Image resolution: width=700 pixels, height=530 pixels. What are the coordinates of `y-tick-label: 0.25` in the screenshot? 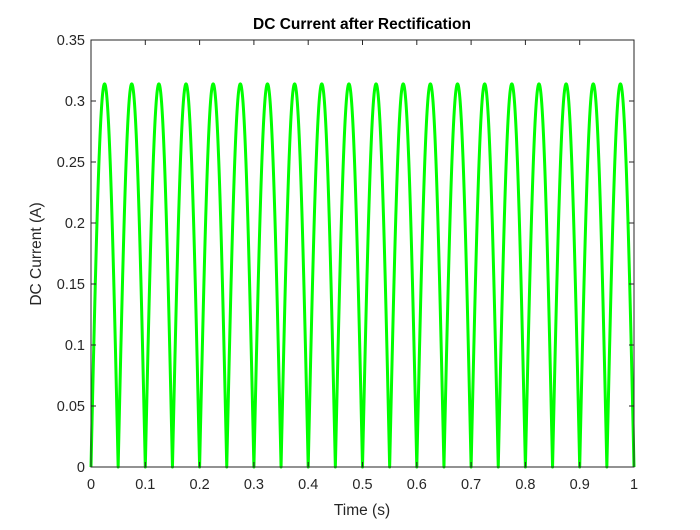 It's located at (71, 163).